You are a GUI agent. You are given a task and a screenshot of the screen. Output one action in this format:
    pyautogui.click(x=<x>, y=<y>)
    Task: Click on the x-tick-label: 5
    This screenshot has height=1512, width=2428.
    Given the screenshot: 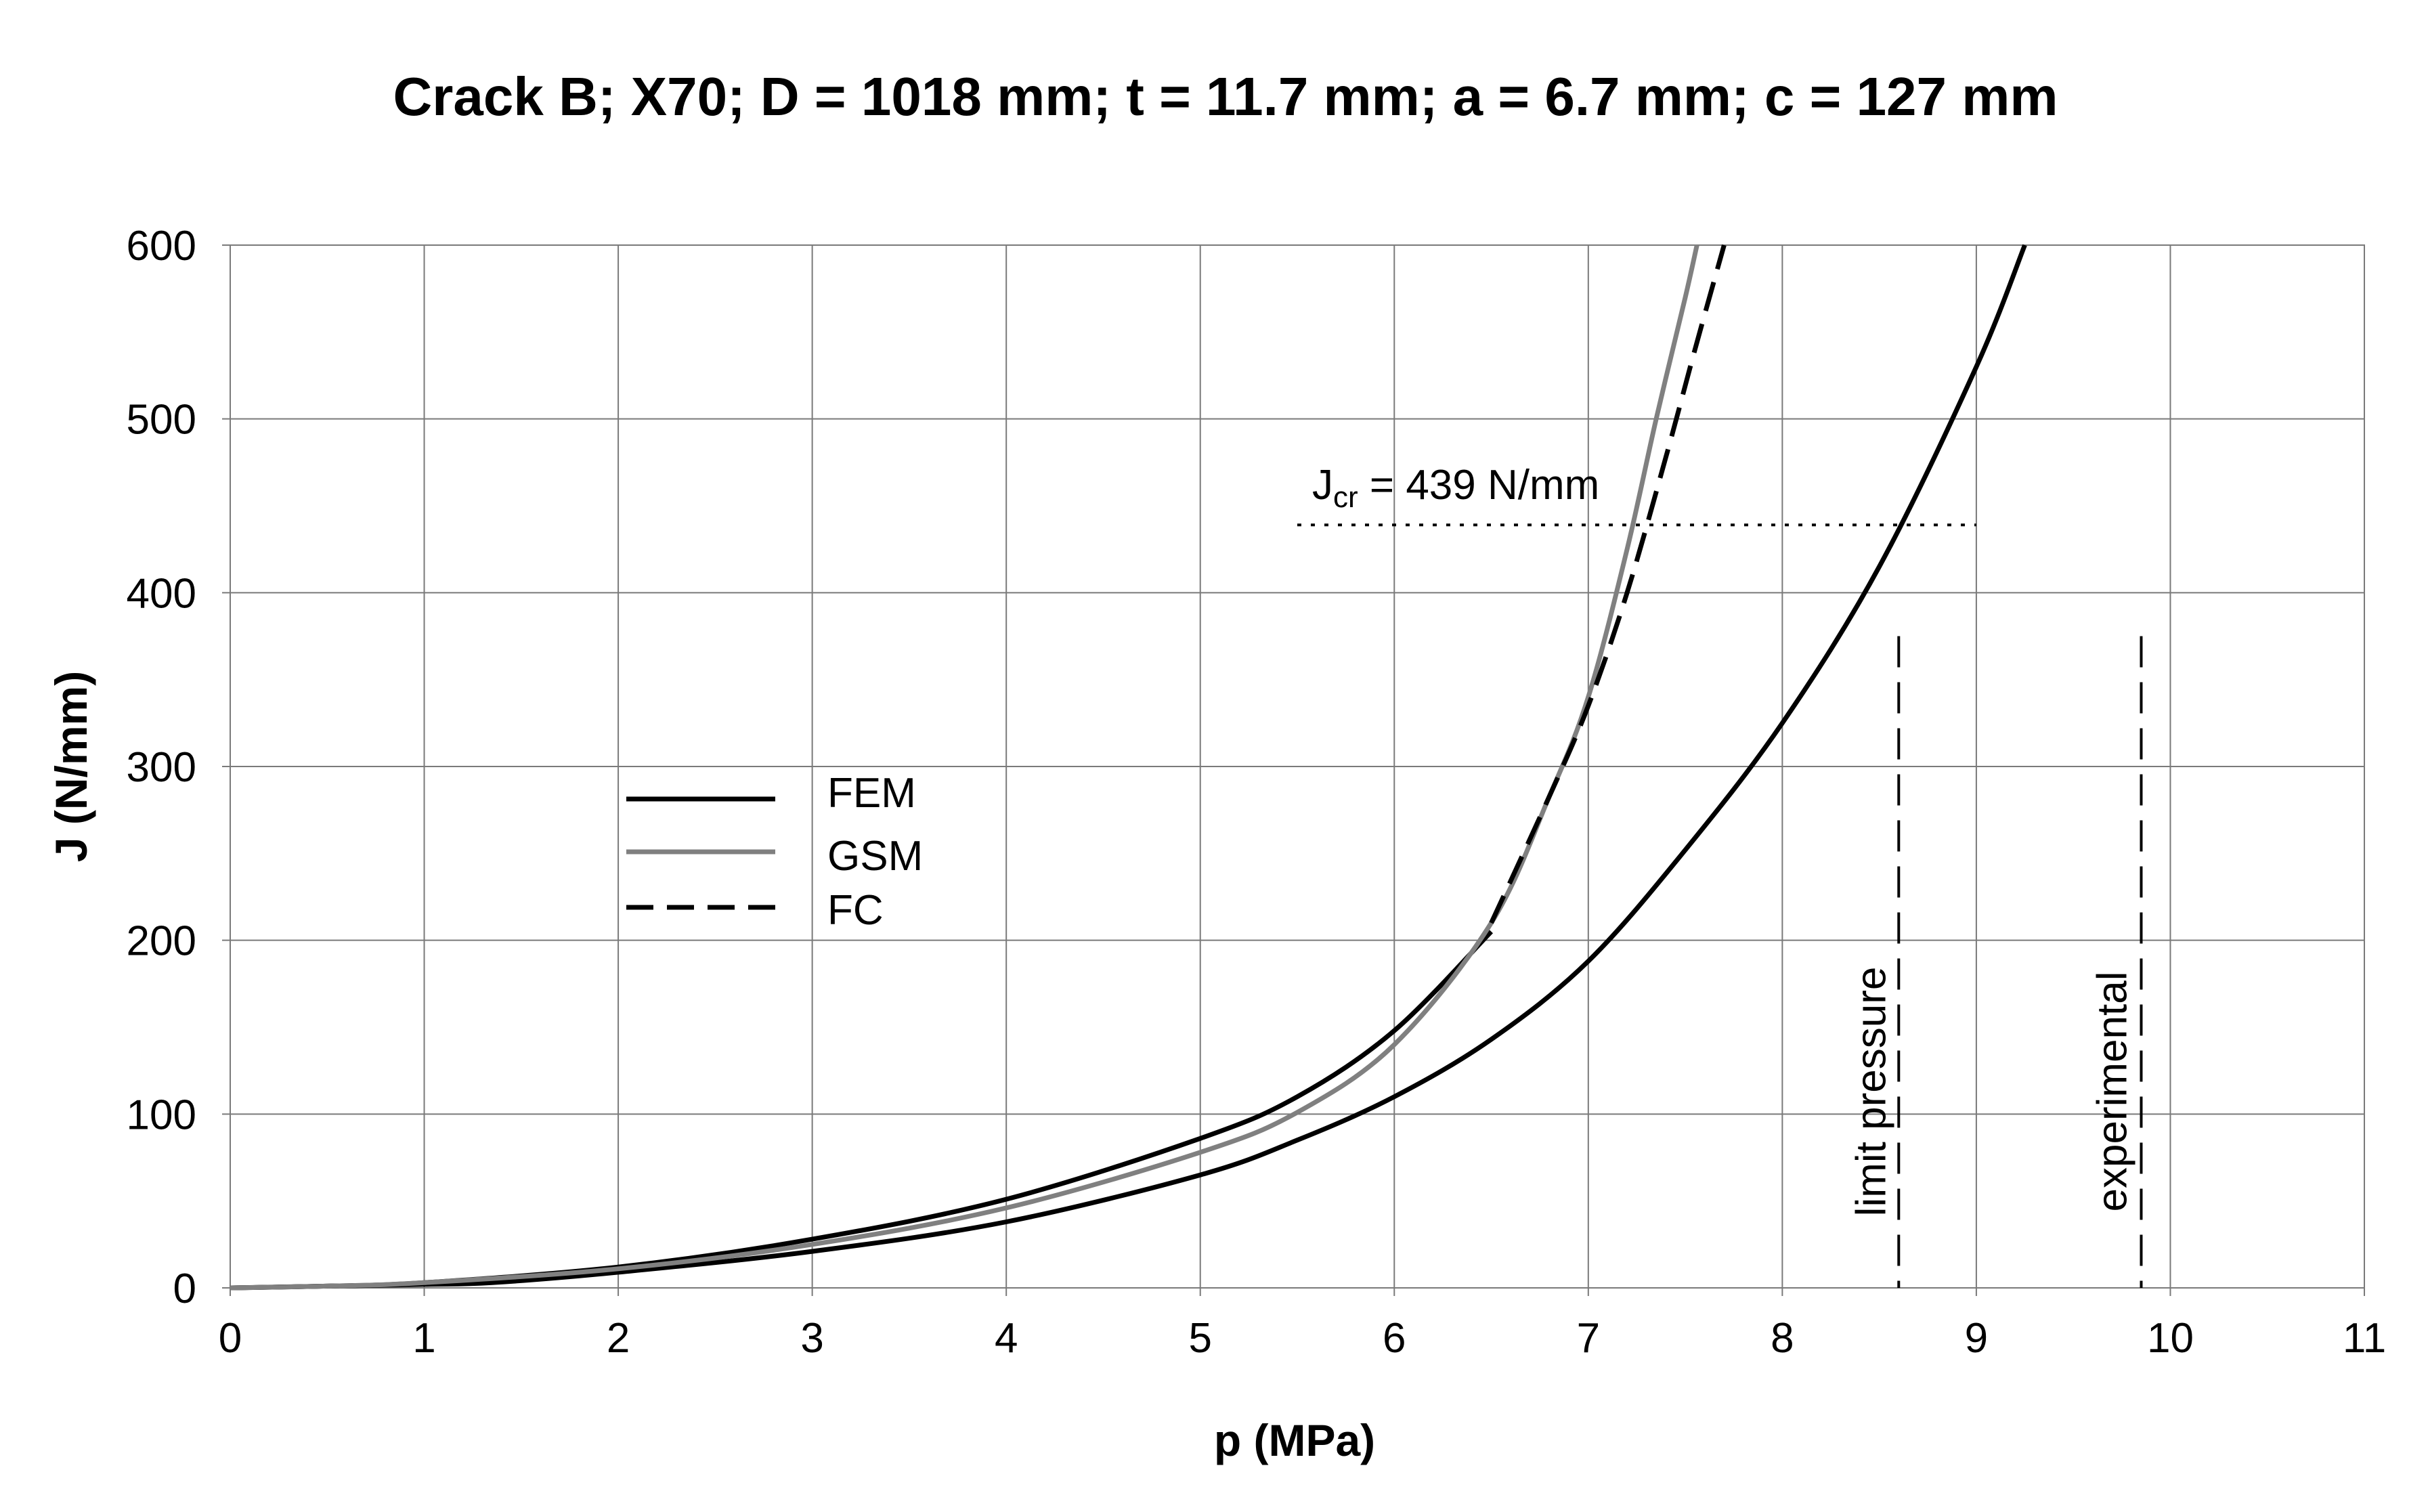 What is the action you would take?
    pyautogui.click(x=1199, y=1338)
    